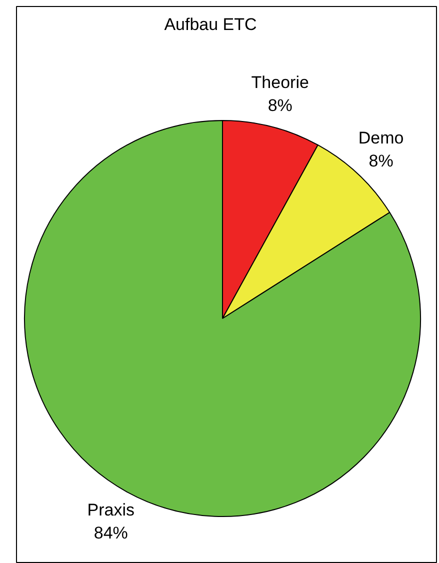 This screenshot has width=439, height=563. What do you see at coordinates (381, 138) in the screenshot?
I see `slice-label: Demo` at bounding box center [381, 138].